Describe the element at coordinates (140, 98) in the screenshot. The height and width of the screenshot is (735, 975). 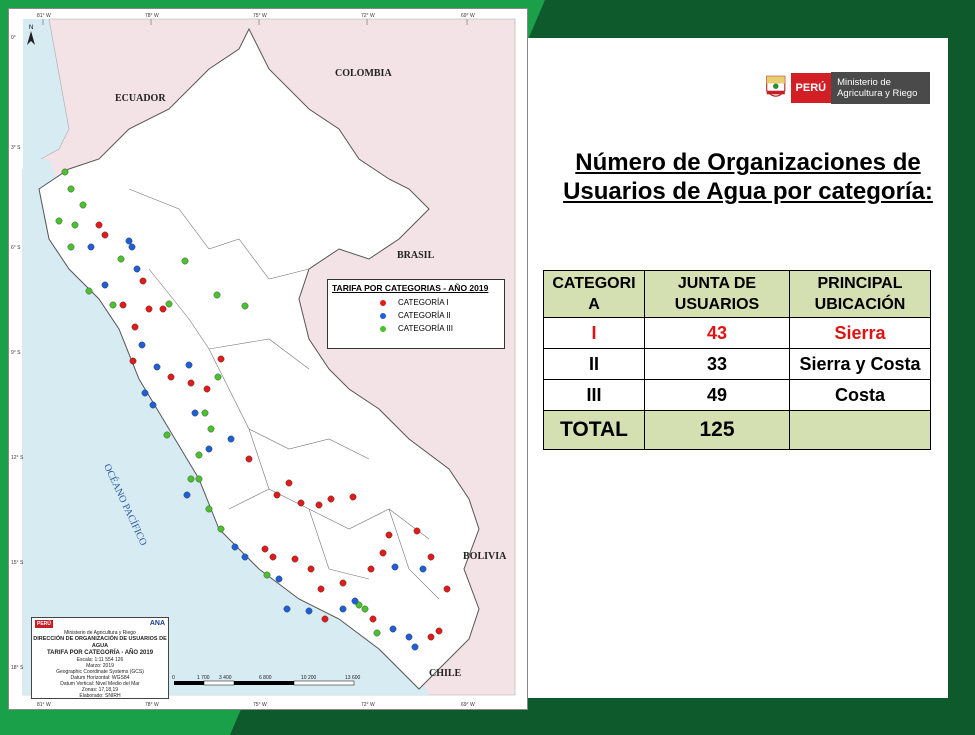
I see `country-label-ecuador: ECUADOR` at that location.